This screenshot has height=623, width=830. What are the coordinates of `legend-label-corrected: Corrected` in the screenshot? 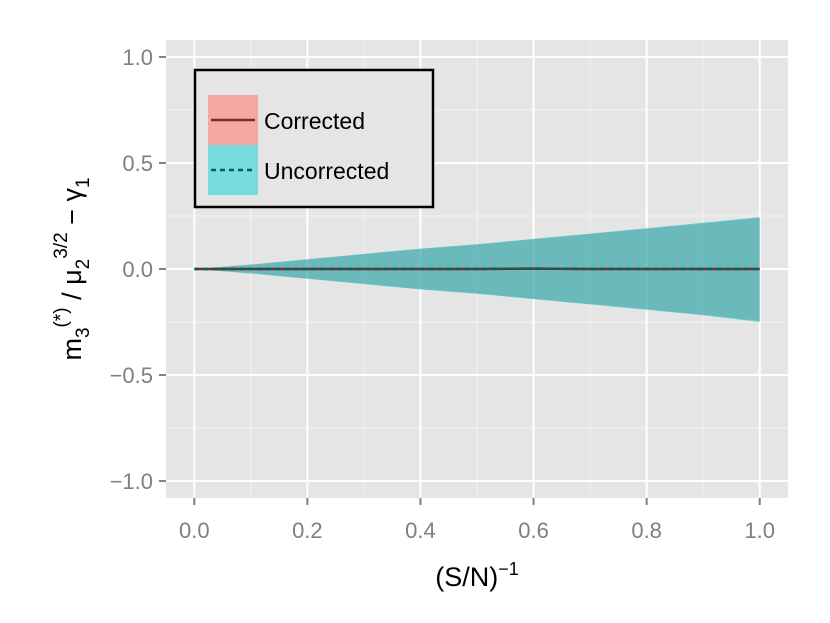 It's located at (314, 121).